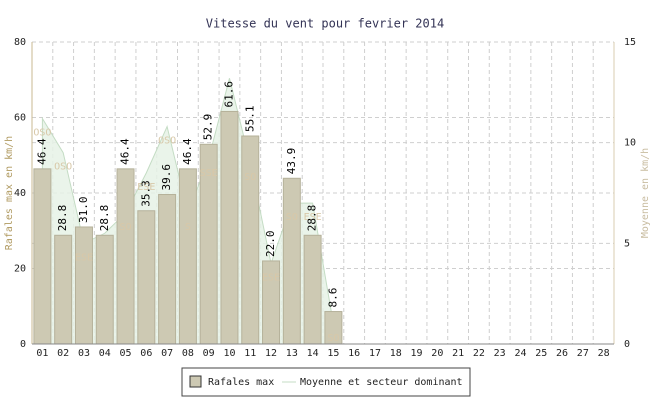  Describe the element at coordinates (381, 382) in the screenshot. I see `legend-label: Moyenne et secteur dominant` at that location.